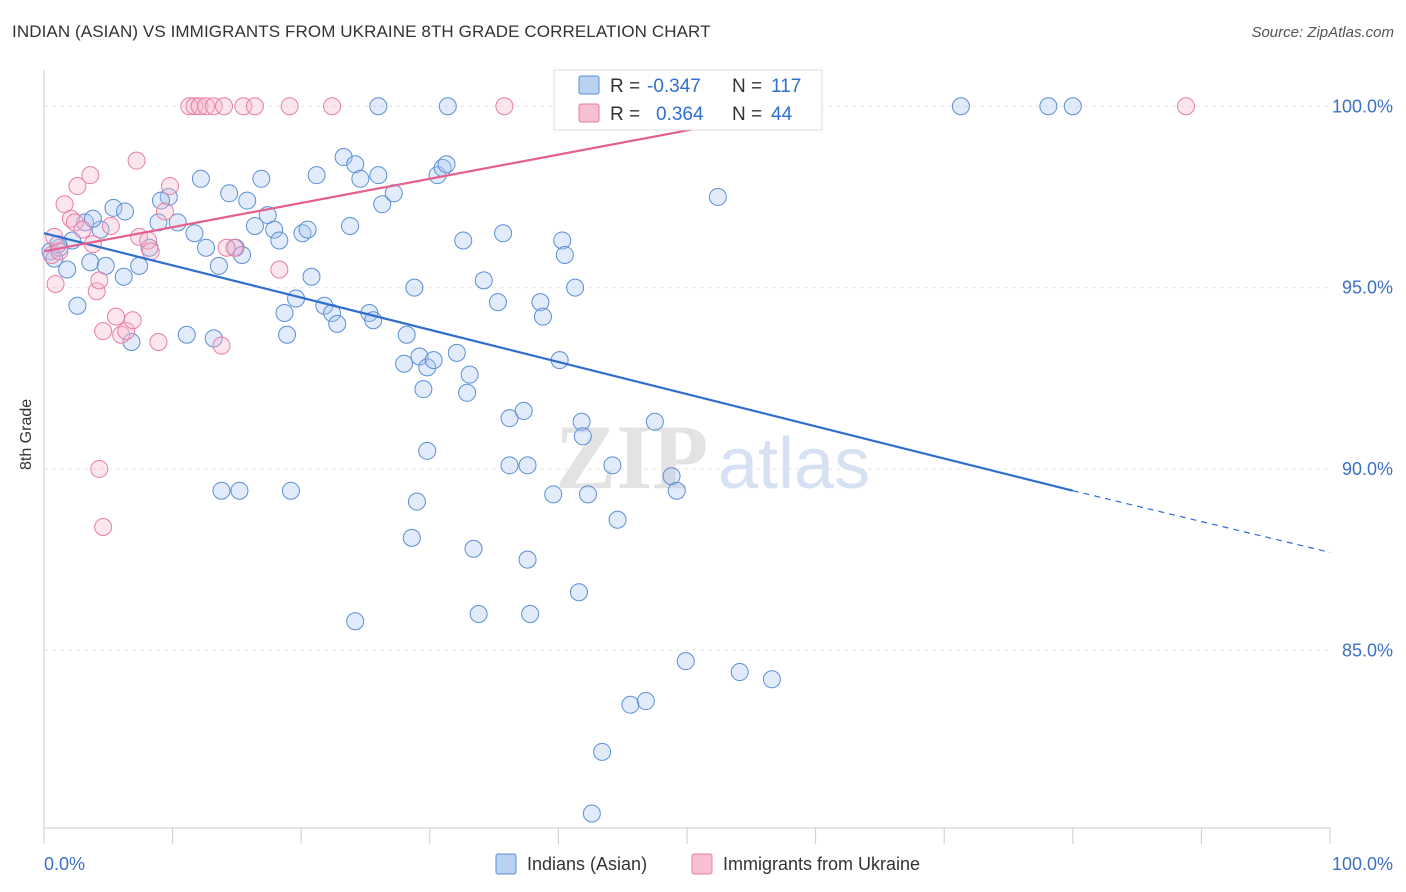 The width and height of the screenshot is (1406, 892). Describe the element at coordinates (786, 86) in the screenshot. I see `legend-n-value-blue: 117` at that location.